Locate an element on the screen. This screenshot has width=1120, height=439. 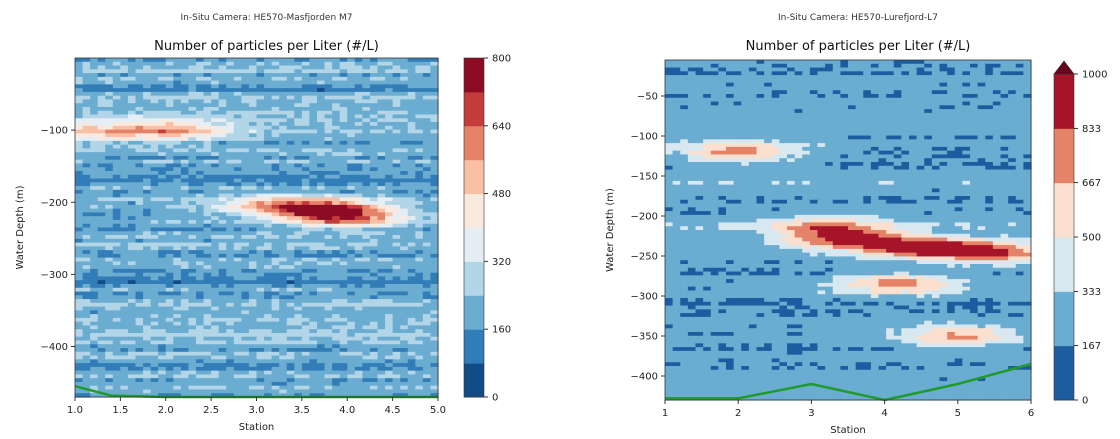
x-tick-label: 1.5 is located at coordinates (120, 410).